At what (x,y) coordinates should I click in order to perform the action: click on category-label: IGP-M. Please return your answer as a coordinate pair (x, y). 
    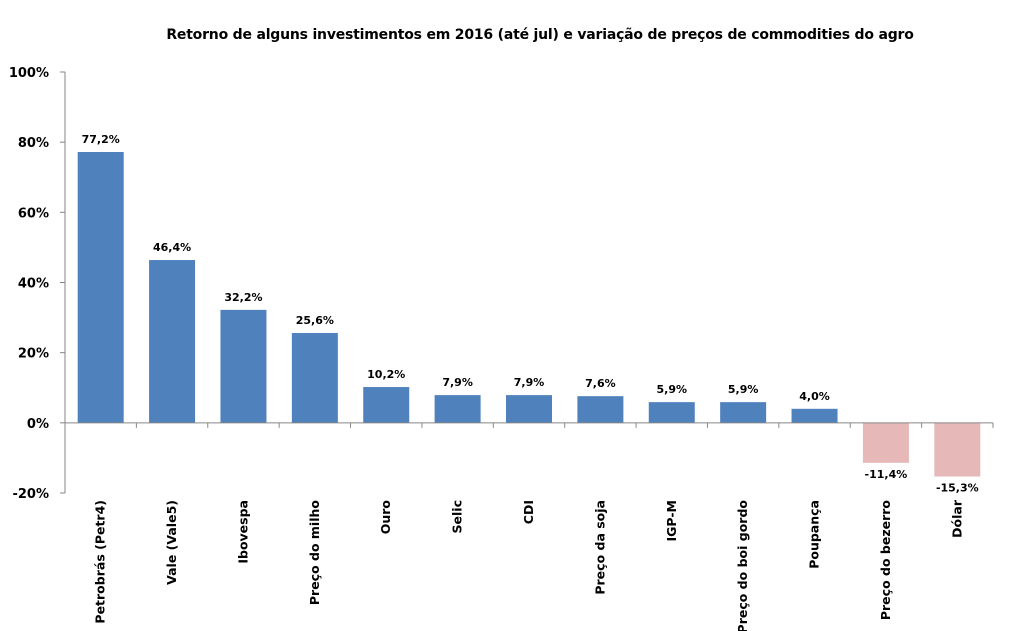
    Looking at the image, I should click on (671, 520).